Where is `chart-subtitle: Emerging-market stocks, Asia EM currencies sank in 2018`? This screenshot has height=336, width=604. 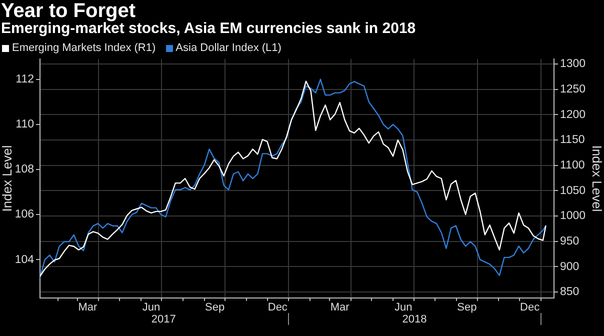 chart-subtitle: Emerging-market stocks, Asia EM currencies sank in 2018 is located at coordinates (208, 28).